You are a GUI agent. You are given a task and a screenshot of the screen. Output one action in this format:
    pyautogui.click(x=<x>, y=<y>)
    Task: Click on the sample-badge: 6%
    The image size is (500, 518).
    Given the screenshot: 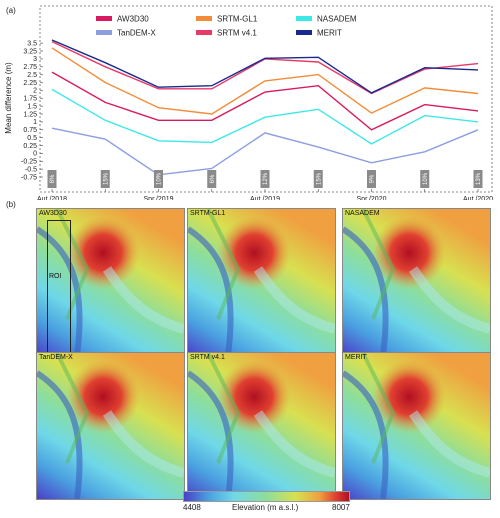 What is the action you would take?
    pyautogui.click(x=212, y=179)
    